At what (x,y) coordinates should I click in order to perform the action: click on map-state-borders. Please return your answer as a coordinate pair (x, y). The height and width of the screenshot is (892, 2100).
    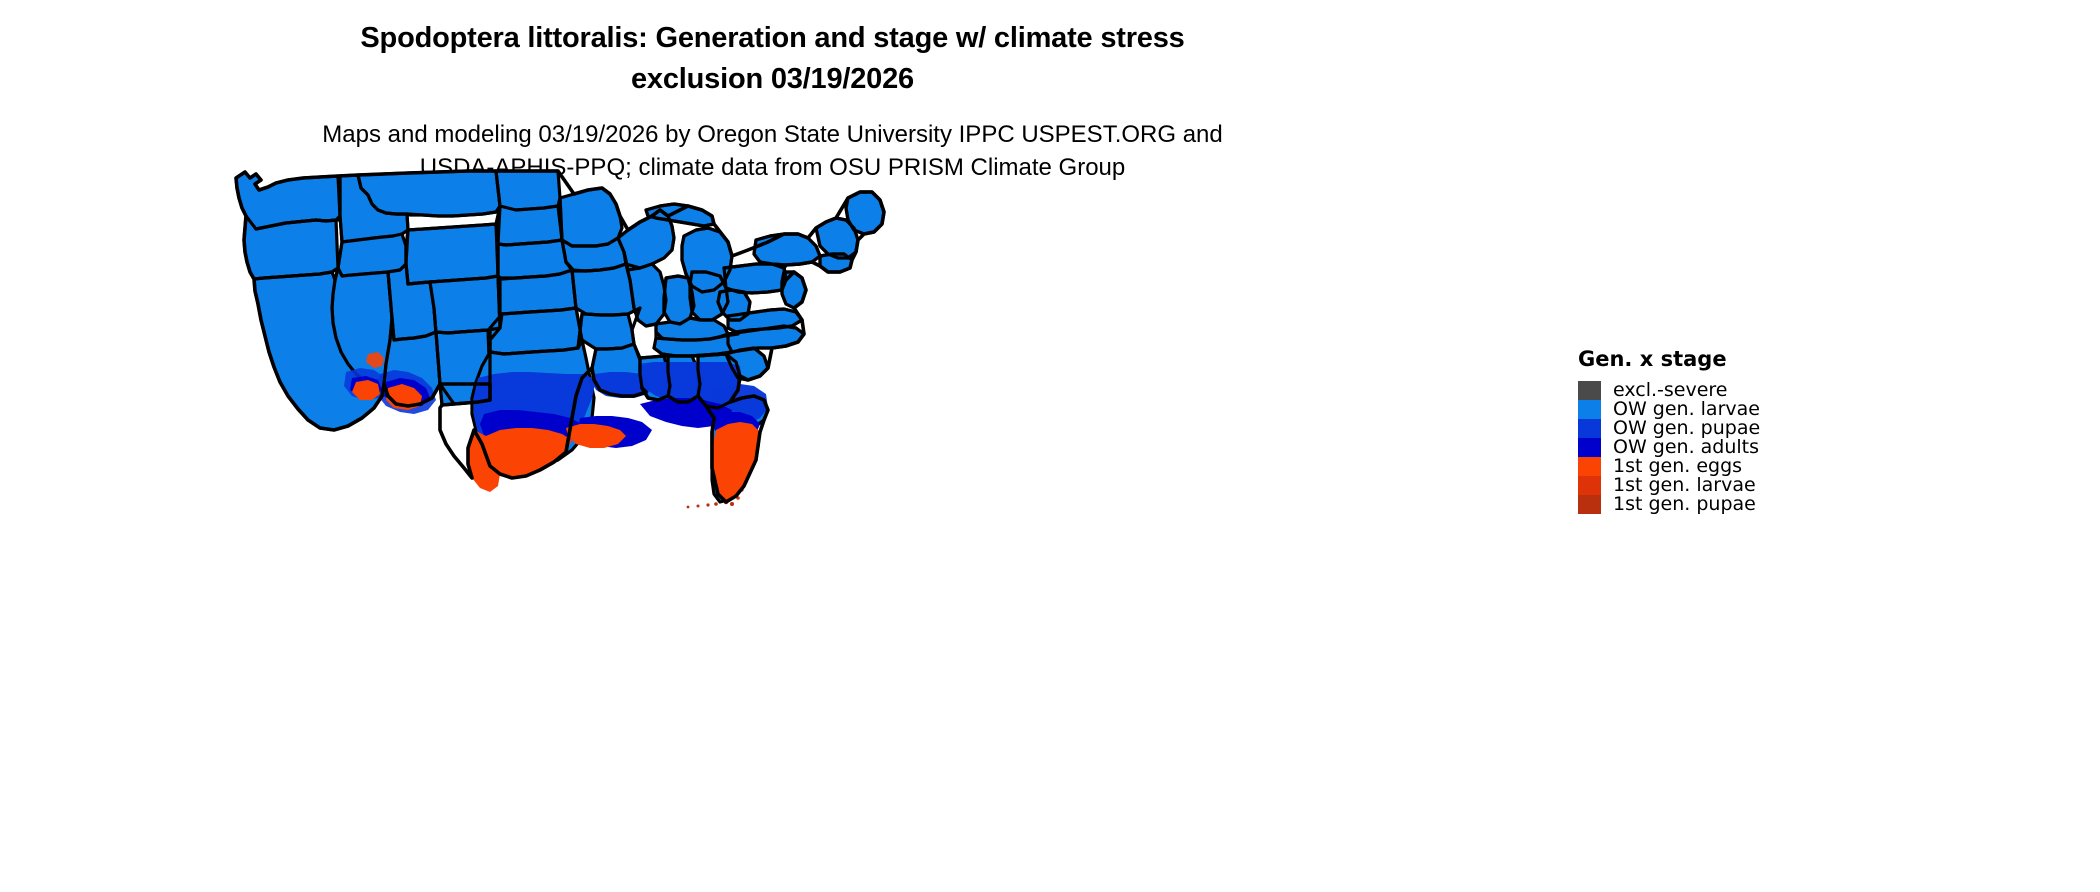
    Looking at the image, I should click on (569, 289).